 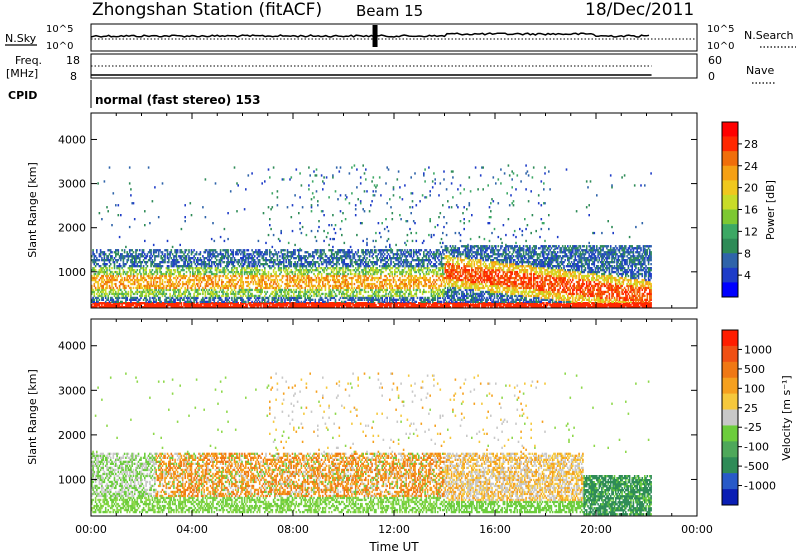 I want to click on nsky-label: N.Sky, so click(x=21, y=38).